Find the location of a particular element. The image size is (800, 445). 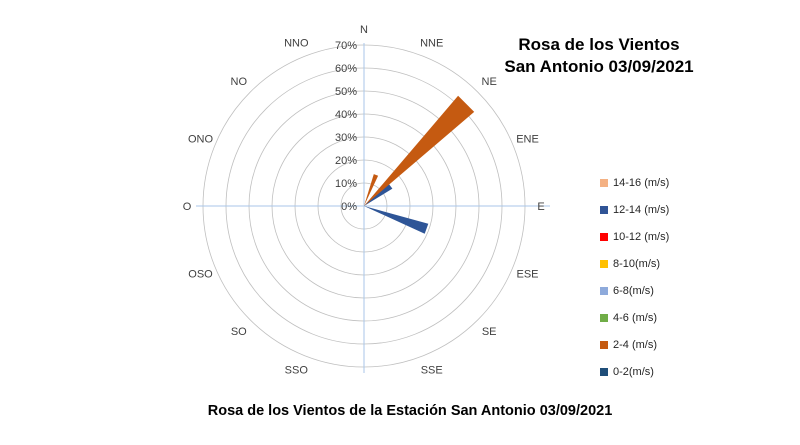

legend-item: 14-16 (m/s) is located at coordinates (634, 182).